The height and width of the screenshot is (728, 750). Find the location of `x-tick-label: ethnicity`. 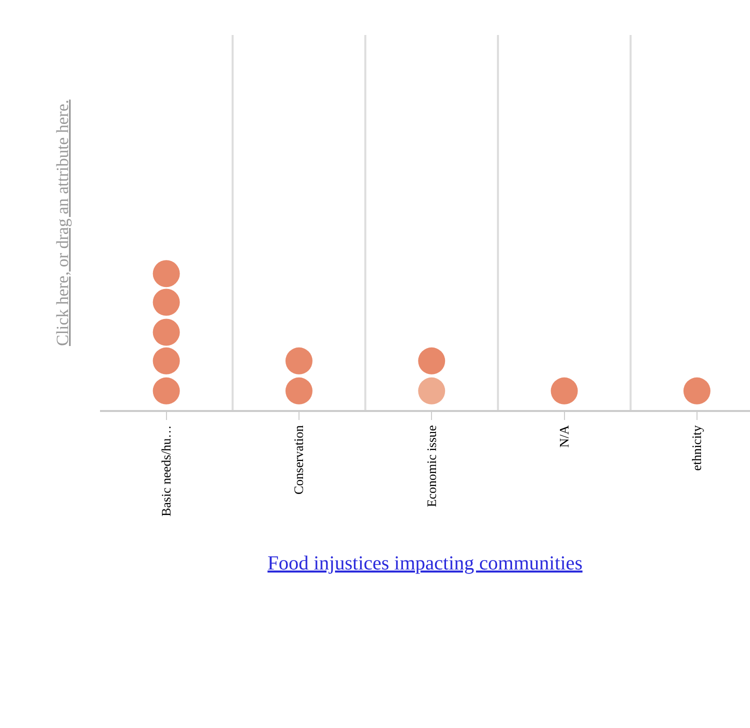

x-tick-label: ethnicity is located at coordinates (696, 447).